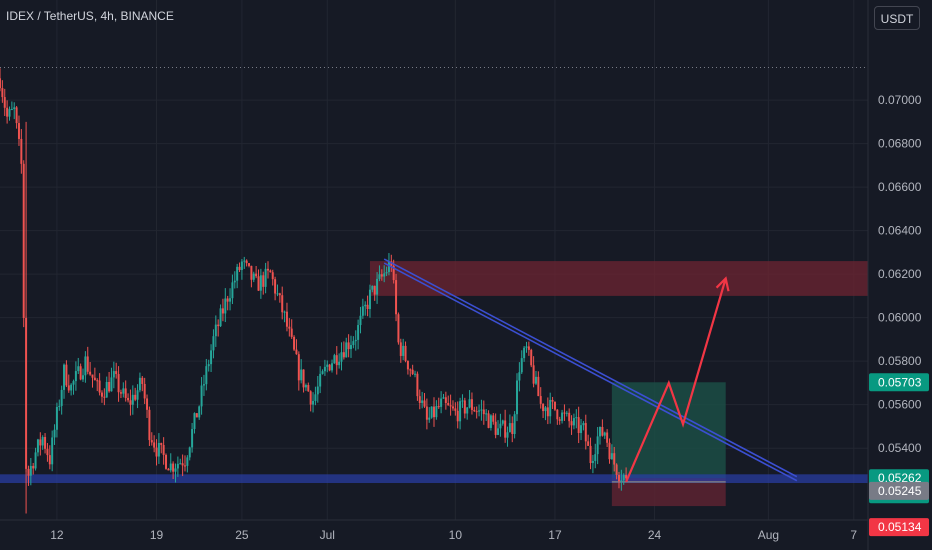 This screenshot has width=932, height=550. Describe the element at coordinates (655, 535) in the screenshot. I see `x-tick-label: 24` at that location.